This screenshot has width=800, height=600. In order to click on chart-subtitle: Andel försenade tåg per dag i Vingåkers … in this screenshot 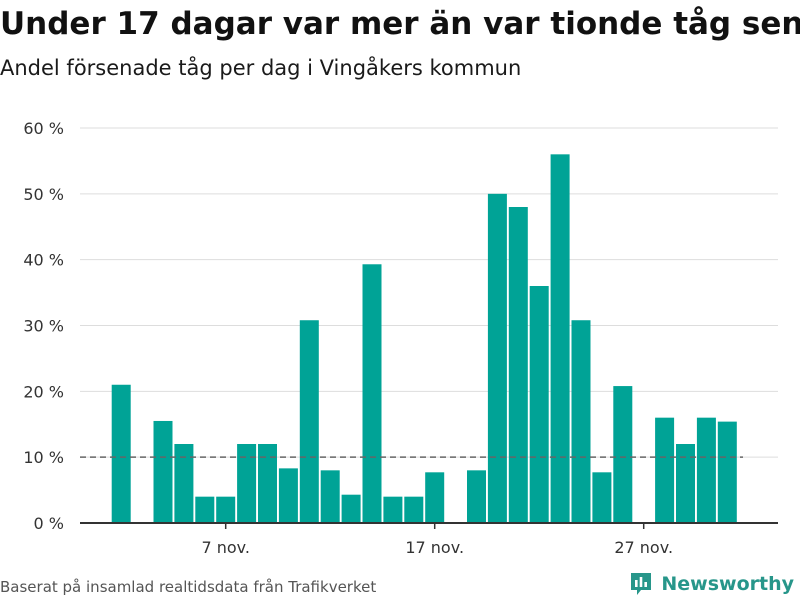, I will do `click(261, 68)`.